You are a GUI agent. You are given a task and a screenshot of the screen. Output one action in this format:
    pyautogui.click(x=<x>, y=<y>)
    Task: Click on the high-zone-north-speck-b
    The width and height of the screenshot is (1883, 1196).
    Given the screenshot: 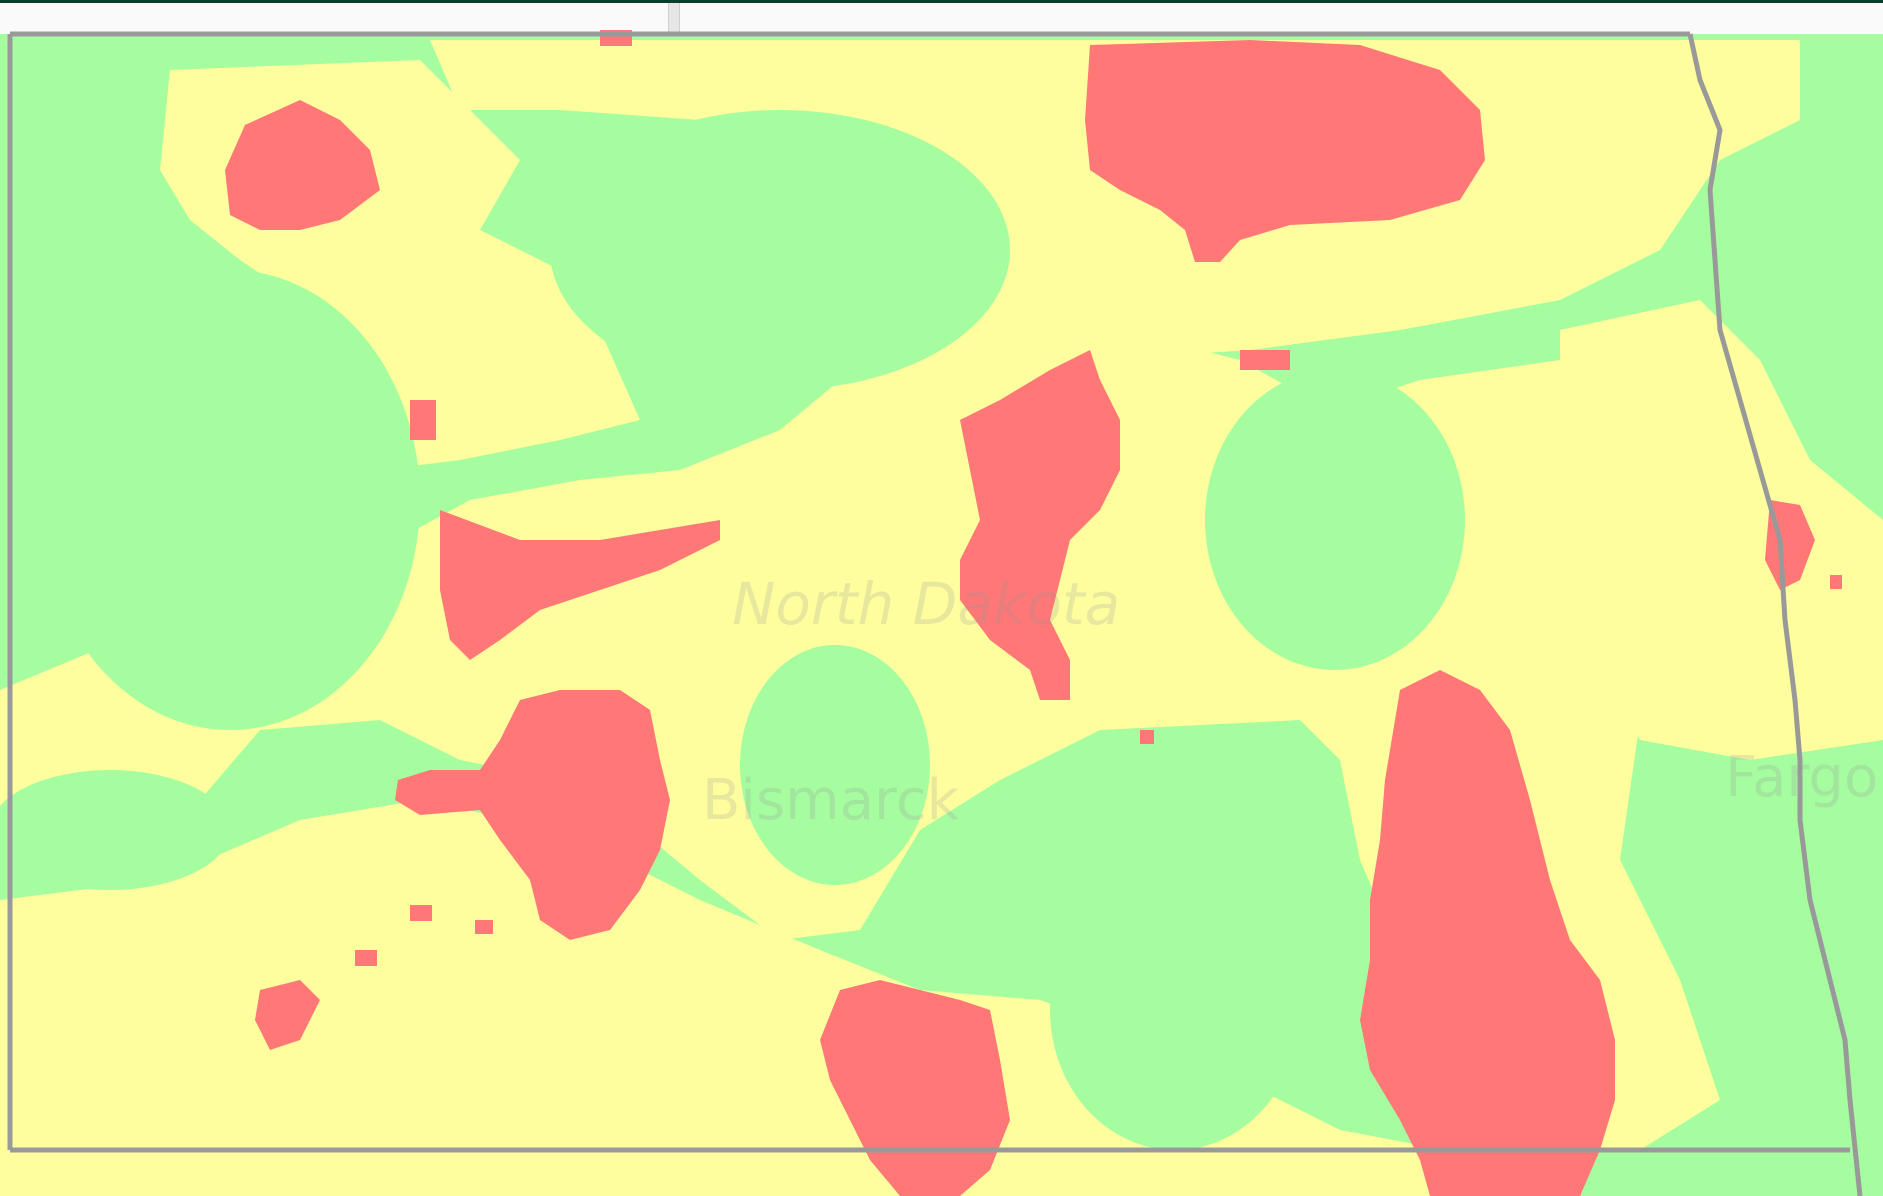 What is the action you would take?
    pyautogui.click(x=1265, y=360)
    